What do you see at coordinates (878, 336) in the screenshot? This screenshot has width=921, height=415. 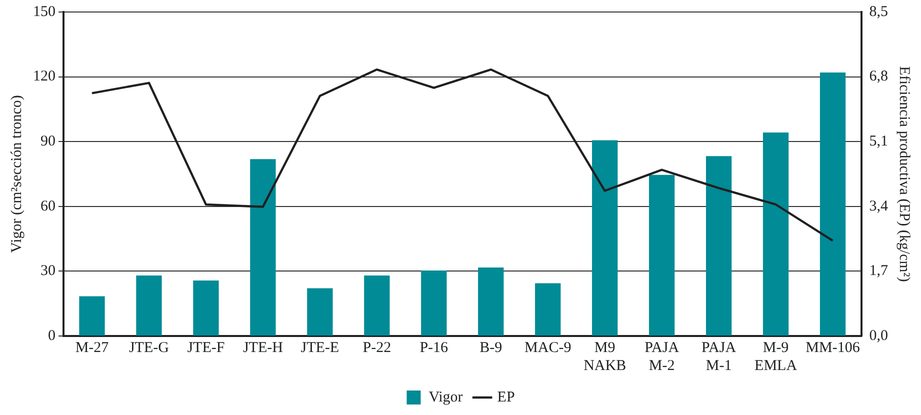 I see `y2-tick-label: 0,0` at bounding box center [878, 336].